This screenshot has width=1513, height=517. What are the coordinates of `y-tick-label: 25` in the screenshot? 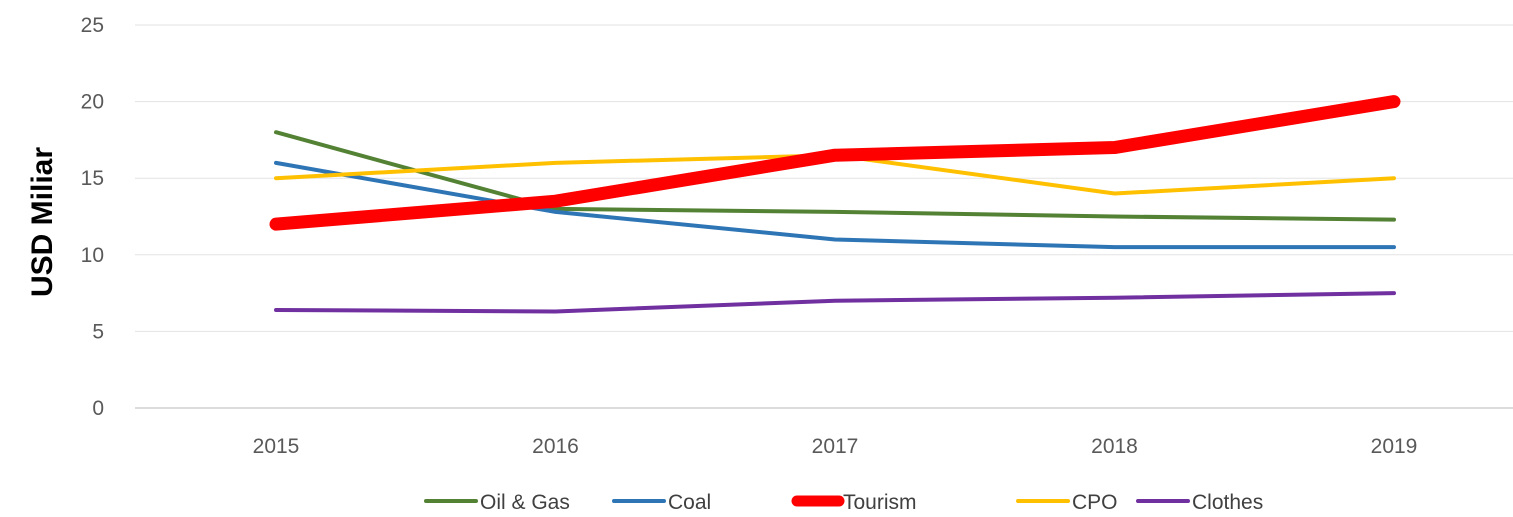 It's located at (92, 25).